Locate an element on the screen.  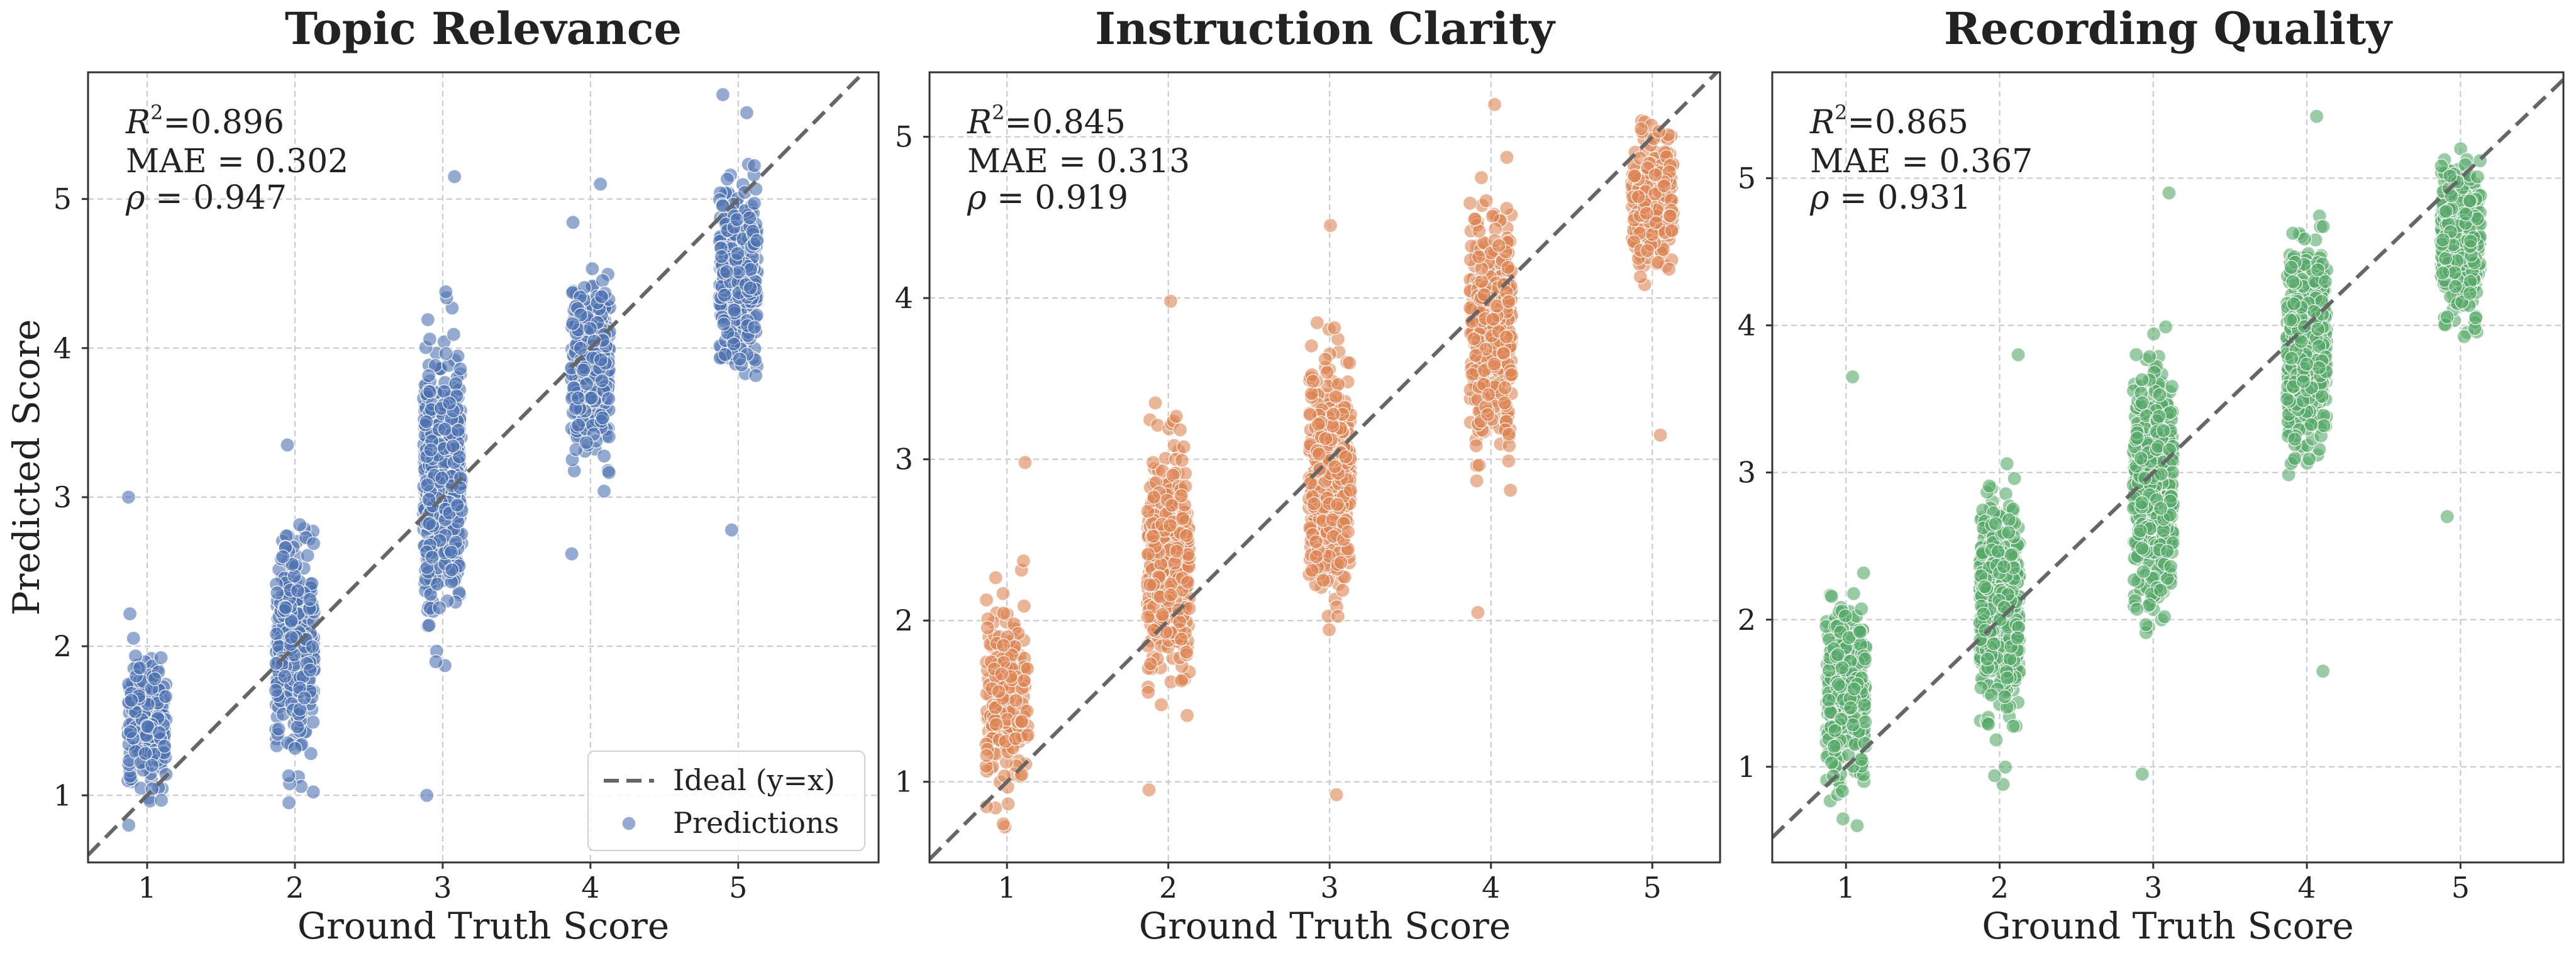
panel-title: Instruction Clarity is located at coordinates (1325, 29).